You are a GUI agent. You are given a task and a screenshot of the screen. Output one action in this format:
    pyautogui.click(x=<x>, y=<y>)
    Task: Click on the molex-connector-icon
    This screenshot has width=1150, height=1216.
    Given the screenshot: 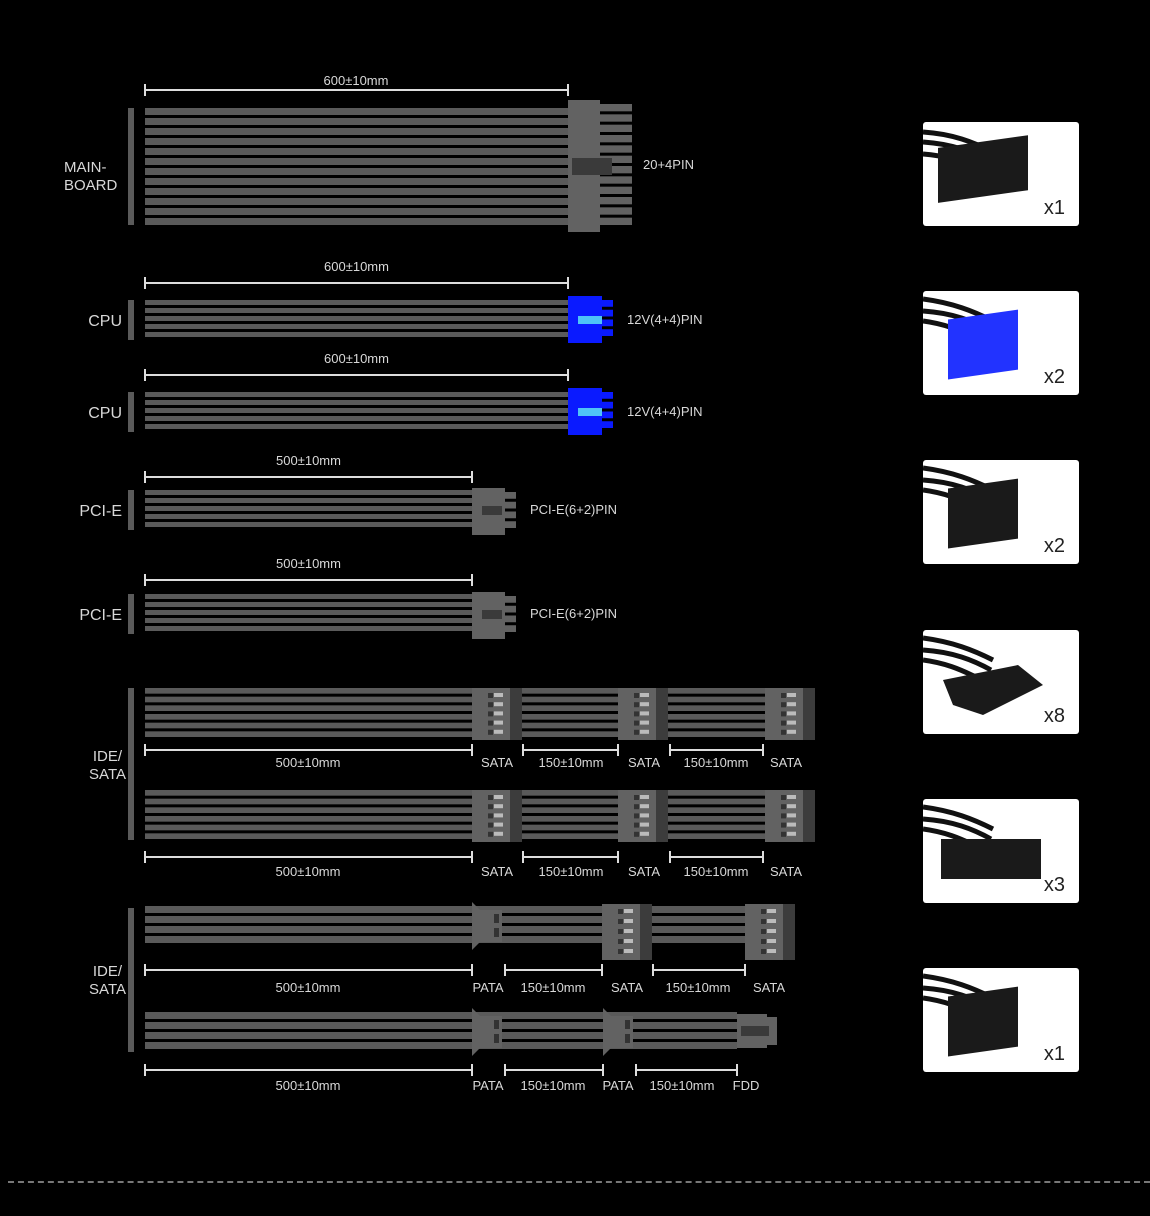 What is the action you would take?
    pyautogui.click(x=982, y=841)
    